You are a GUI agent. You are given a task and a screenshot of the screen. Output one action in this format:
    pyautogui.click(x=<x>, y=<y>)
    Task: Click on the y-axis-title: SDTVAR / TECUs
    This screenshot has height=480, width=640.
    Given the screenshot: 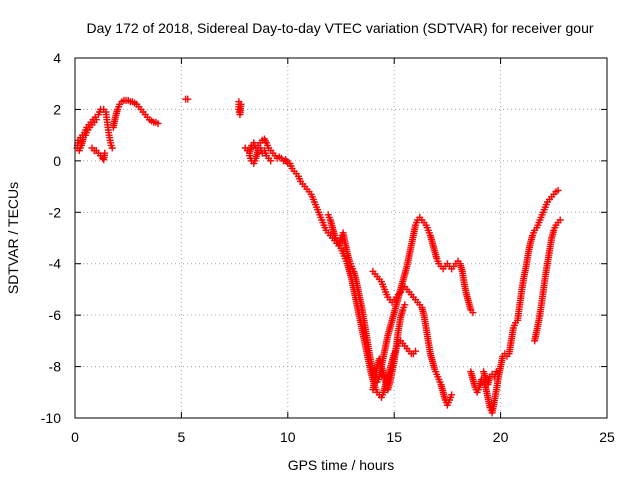 What is the action you would take?
    pyautogui.click(x=13, y=238)
    